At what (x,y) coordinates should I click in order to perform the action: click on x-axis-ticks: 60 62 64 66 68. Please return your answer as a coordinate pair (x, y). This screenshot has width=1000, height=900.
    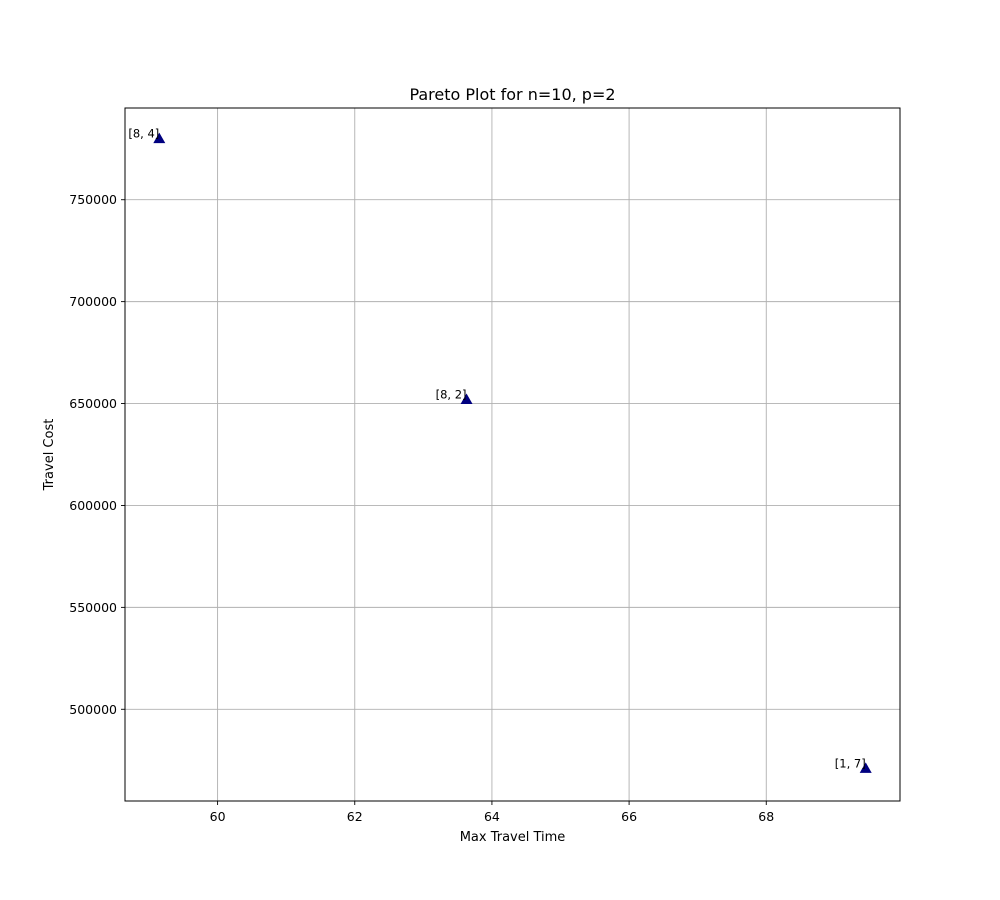
    Looking at the image, I should click on (492, 812).